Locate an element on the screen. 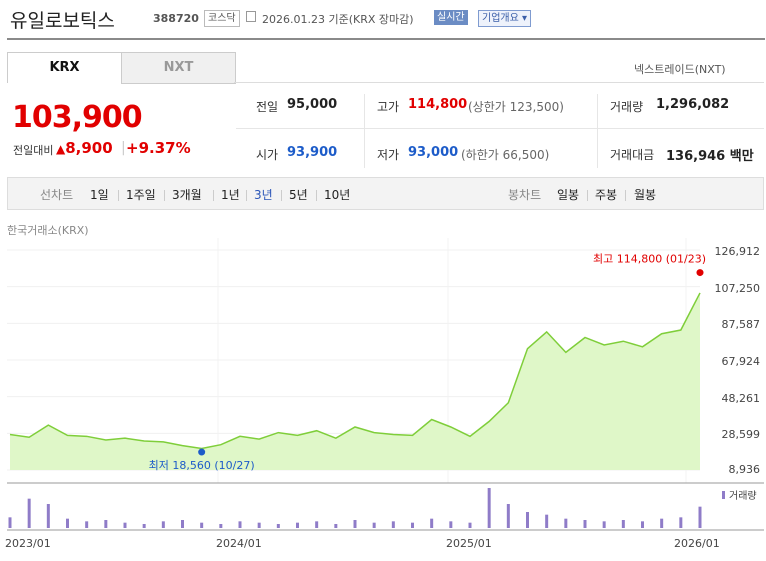 This screenshot has height=561, width=766. period-1y: 1년 is located at coordinates (230, 195).